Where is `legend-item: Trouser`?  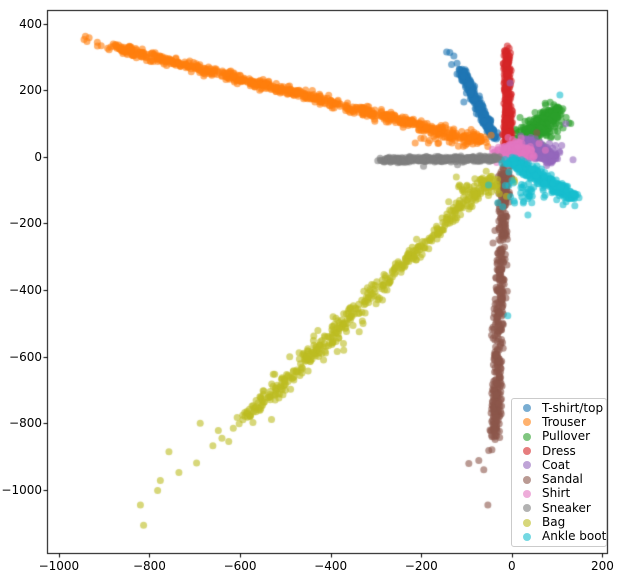
legend-item: Trouser is located at coordinates (559, 421).